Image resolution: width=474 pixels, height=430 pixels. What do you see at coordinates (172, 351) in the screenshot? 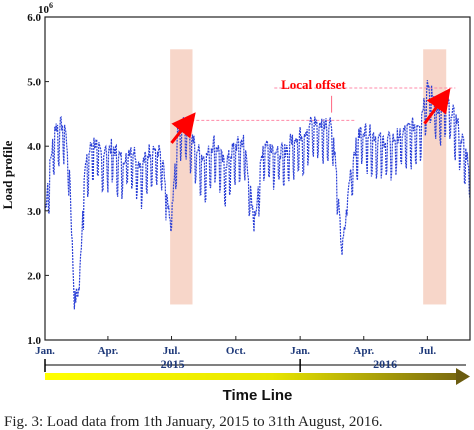
I see `x-tick-label-2: Jul.` at bounding box center [172, 351].